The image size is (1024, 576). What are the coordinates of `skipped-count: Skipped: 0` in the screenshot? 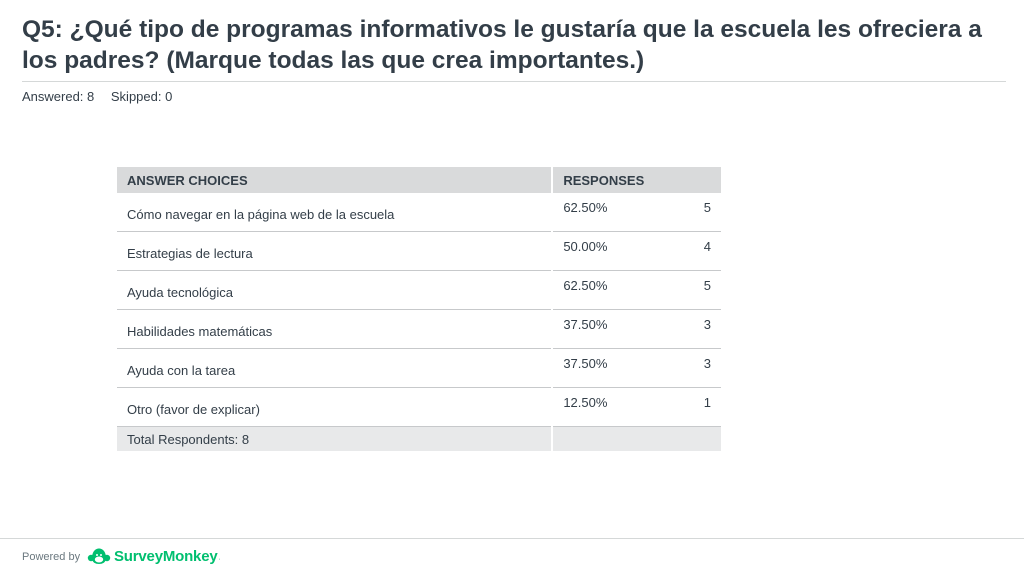 It's located at (141, 96).